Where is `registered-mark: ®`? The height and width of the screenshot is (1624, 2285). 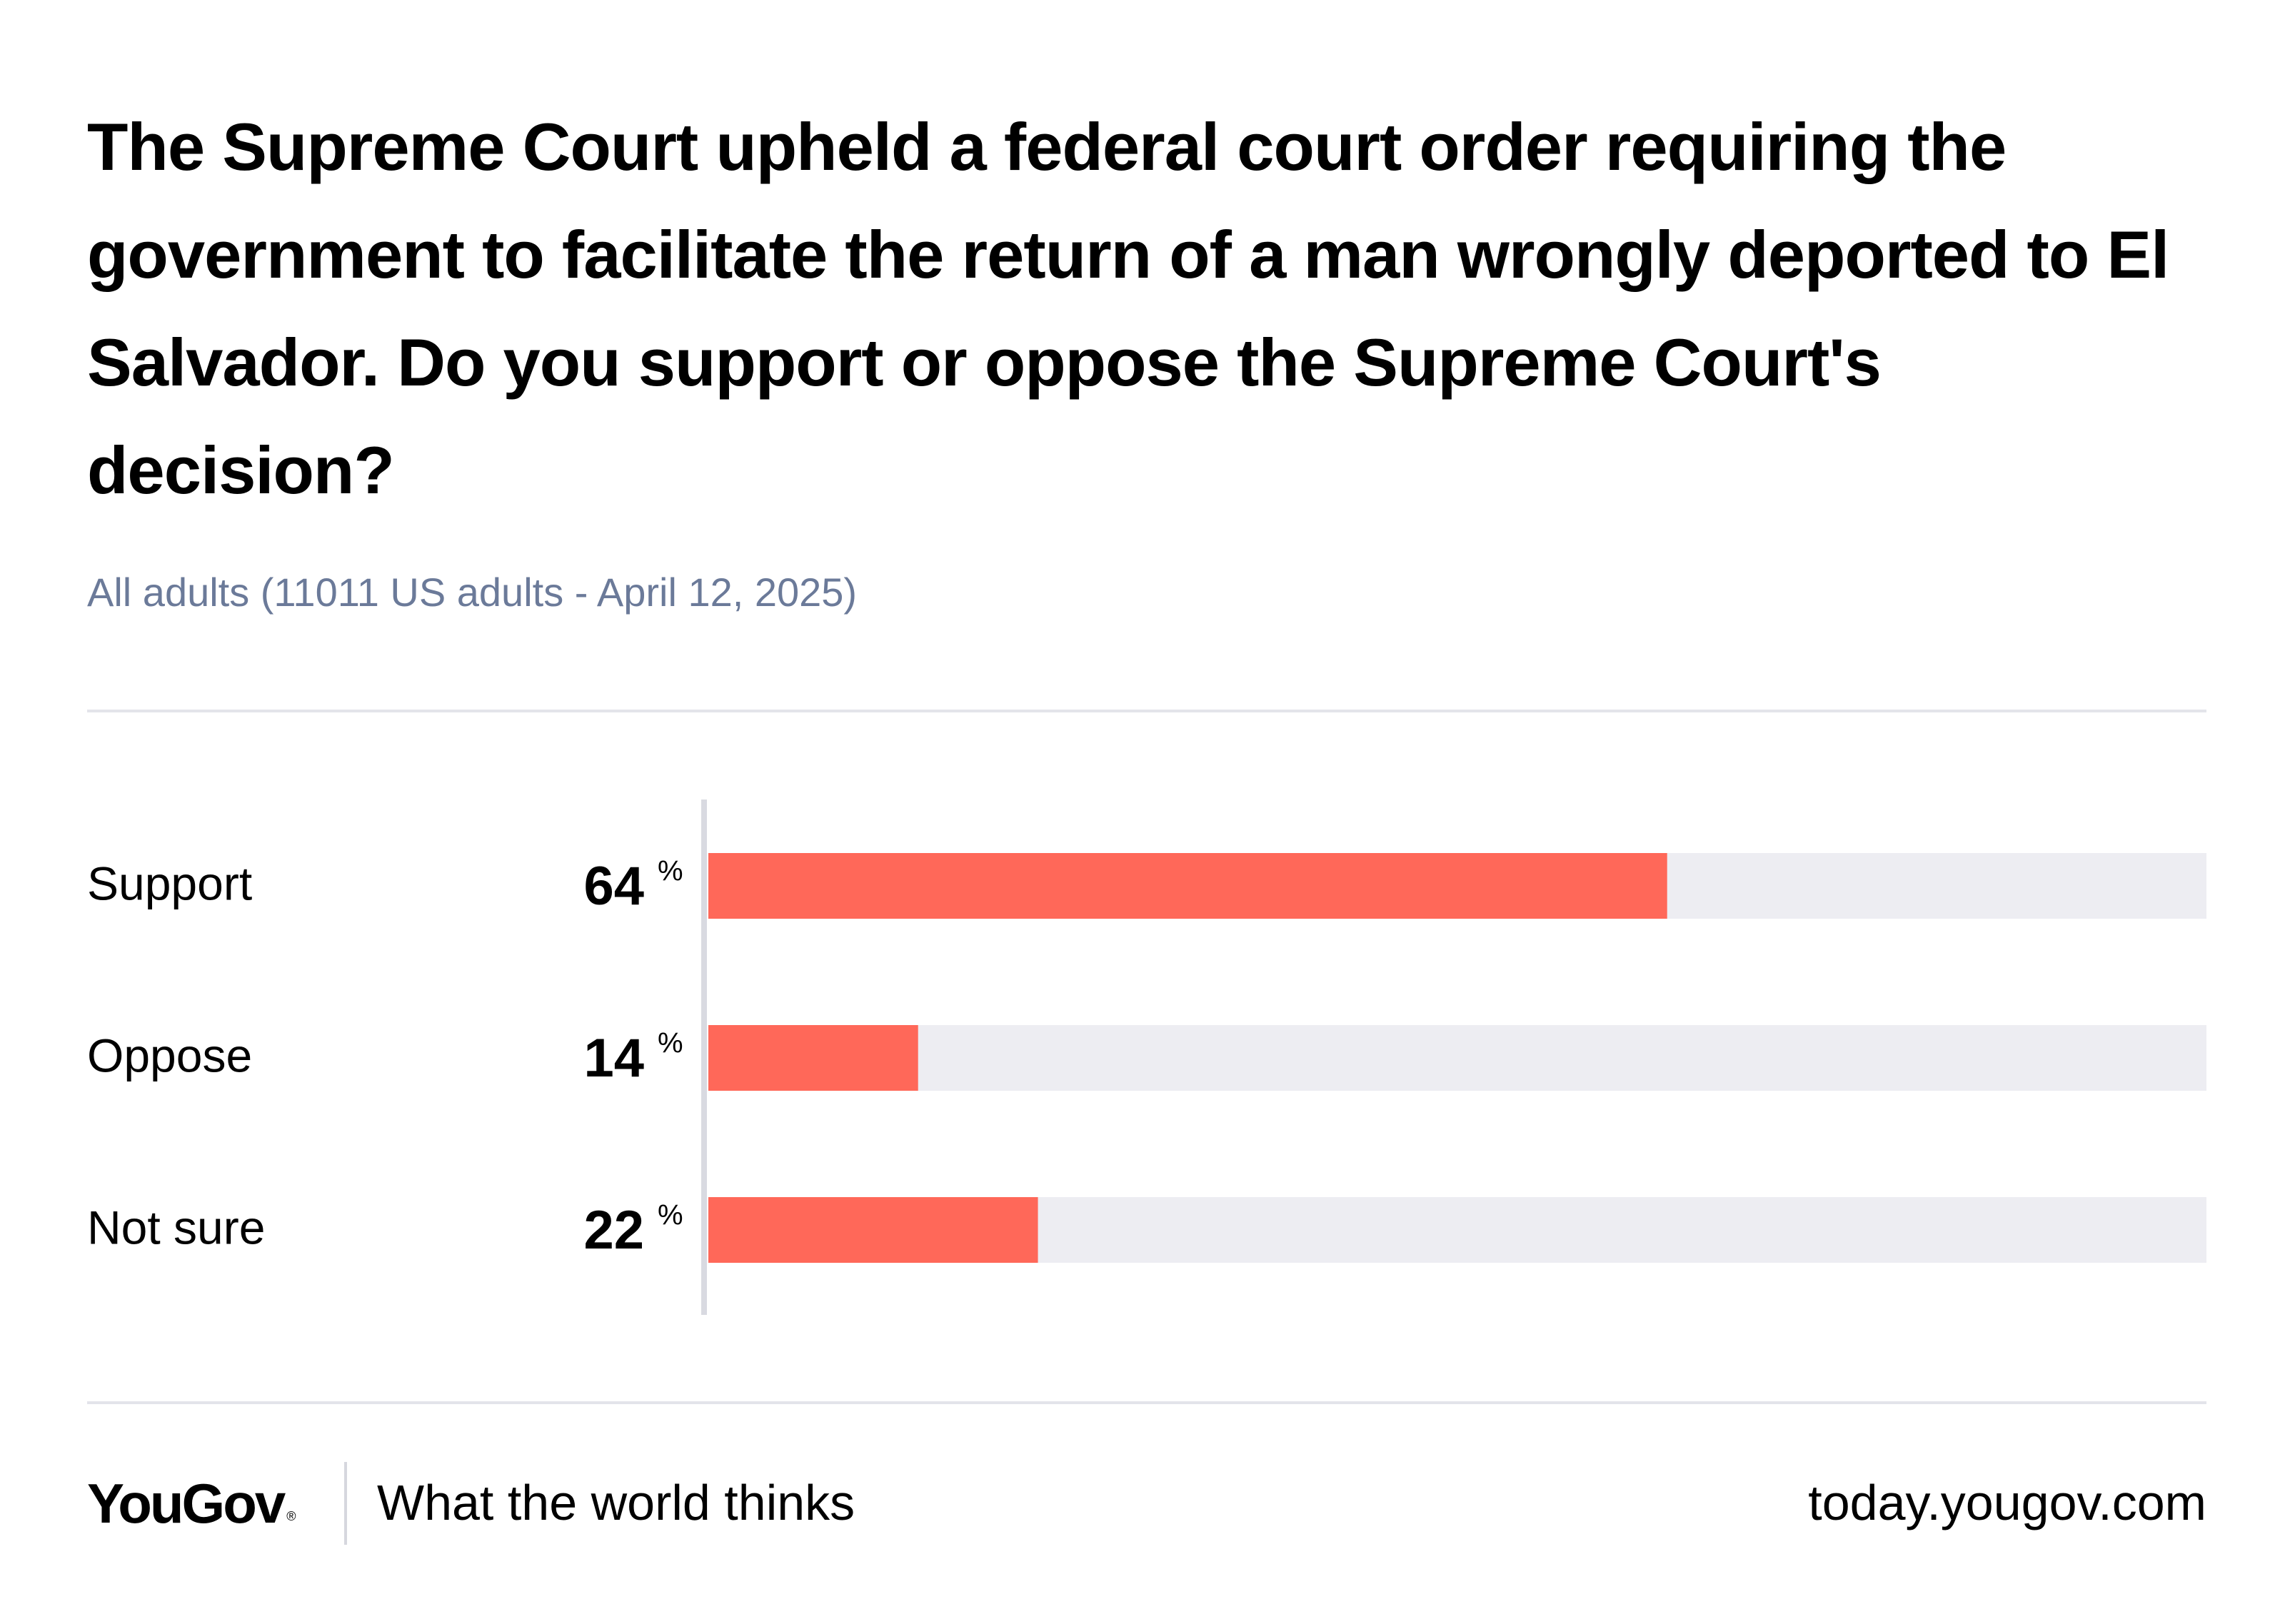 registered-mark: ® is located at coordinates (291, 1516).